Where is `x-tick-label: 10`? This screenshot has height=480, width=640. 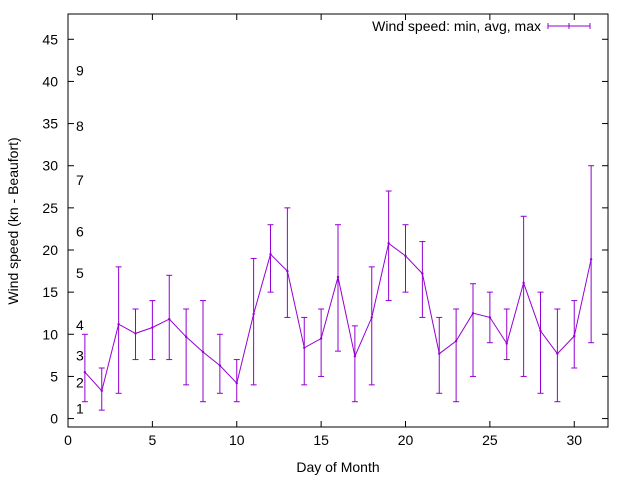
x-tick-label: 10 is located at coordinates (237, 440).